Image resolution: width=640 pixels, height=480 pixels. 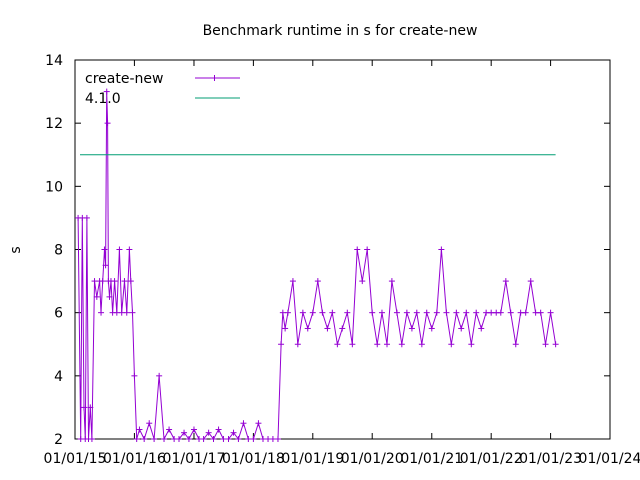 What do you see at coordinates (312, 459) in the screenshot?
I see `x-tick-label: 01/01/19` at bounding box center [312, 459].